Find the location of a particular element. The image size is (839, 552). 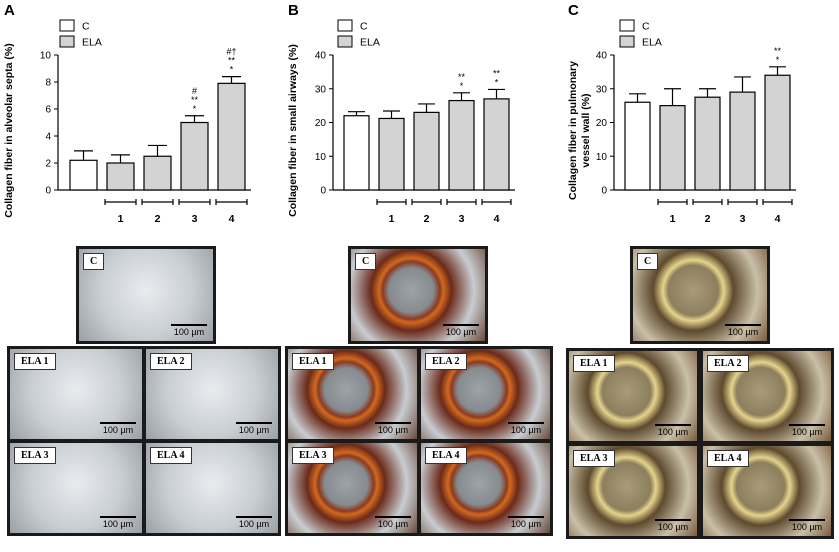

micrograph-b-ela-3: ELA 3 100 µm is located at coordinates (352, 488).